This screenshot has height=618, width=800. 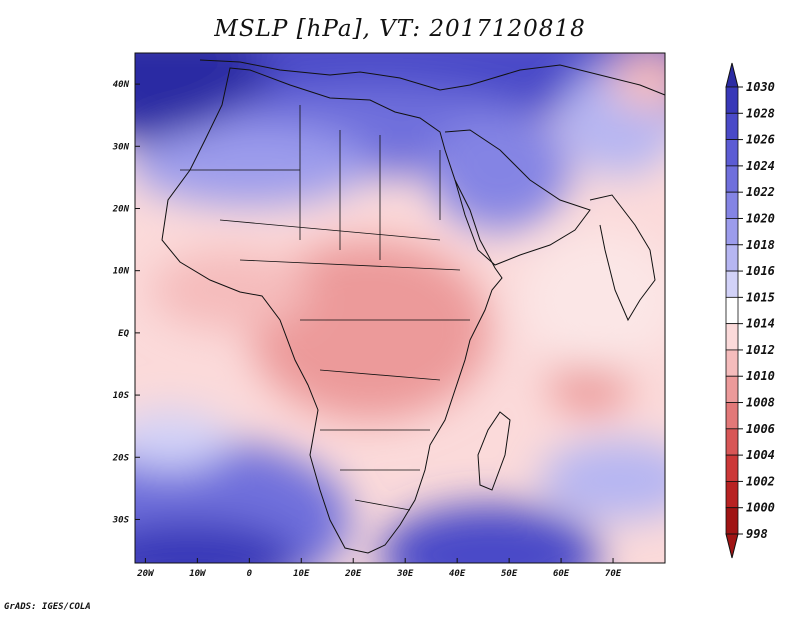 What do you see at coordinates (760, 218) in the screenshot?
I see `colorbar-level-label: 1020` at bounding box center [760, 218].